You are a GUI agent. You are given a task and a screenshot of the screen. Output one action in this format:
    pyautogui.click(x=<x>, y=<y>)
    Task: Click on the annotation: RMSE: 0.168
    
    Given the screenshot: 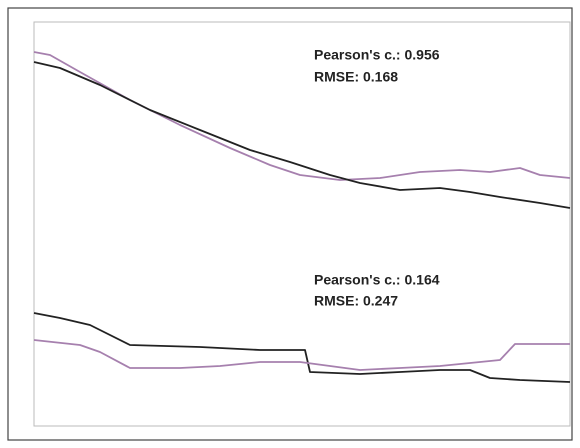 What is the action you would take?
    pyautogui.click(x=356, y=77)
    